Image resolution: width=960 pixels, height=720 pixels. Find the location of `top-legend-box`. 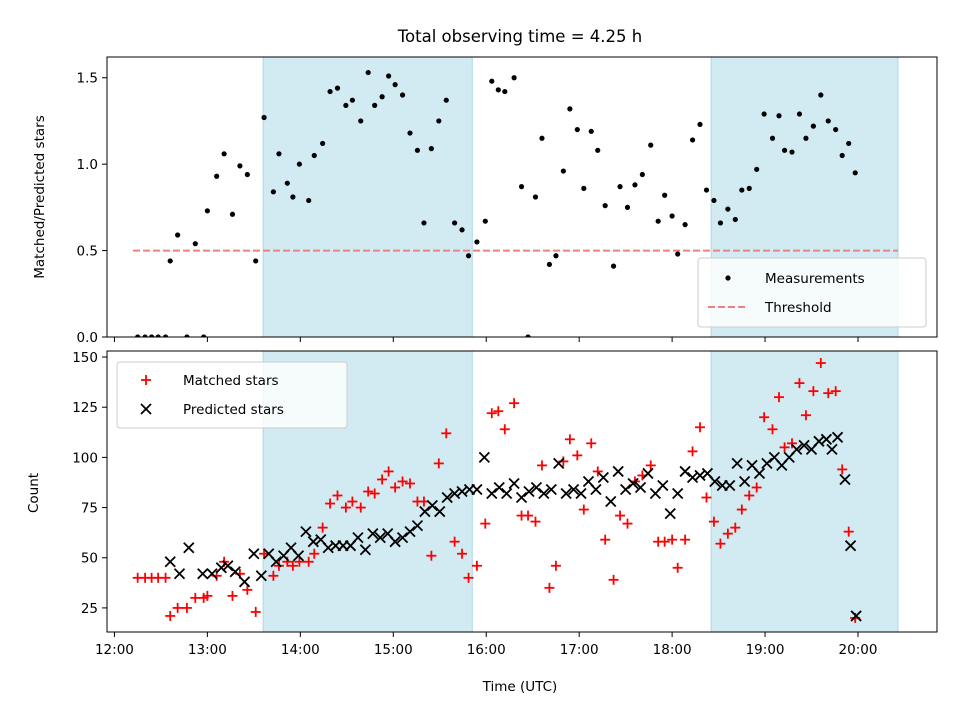

top-legend-box is located at coordinates (812, 292).